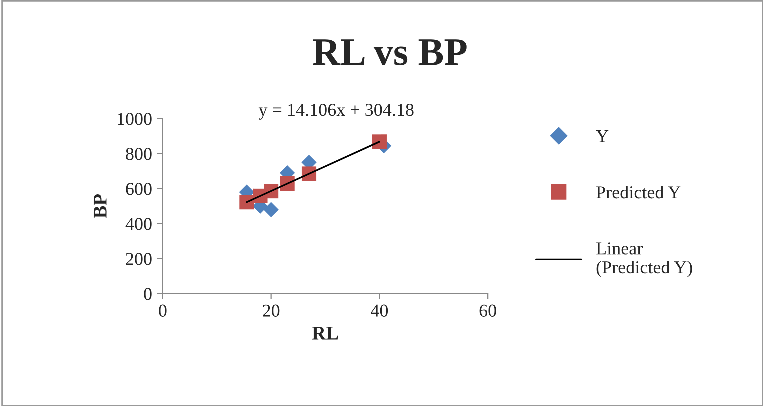 This screenshot has width=765, height=407. I want to click on y-tick-label: 400, so click(139, 224).